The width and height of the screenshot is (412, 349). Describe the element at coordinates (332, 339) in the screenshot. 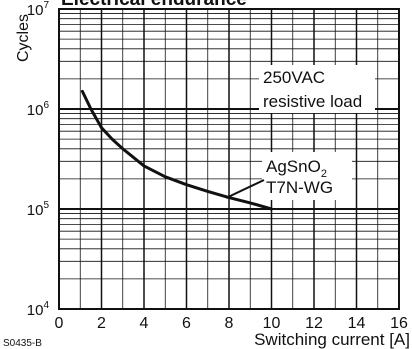

I see `x-axis-label: Switching current [A]` at that location.